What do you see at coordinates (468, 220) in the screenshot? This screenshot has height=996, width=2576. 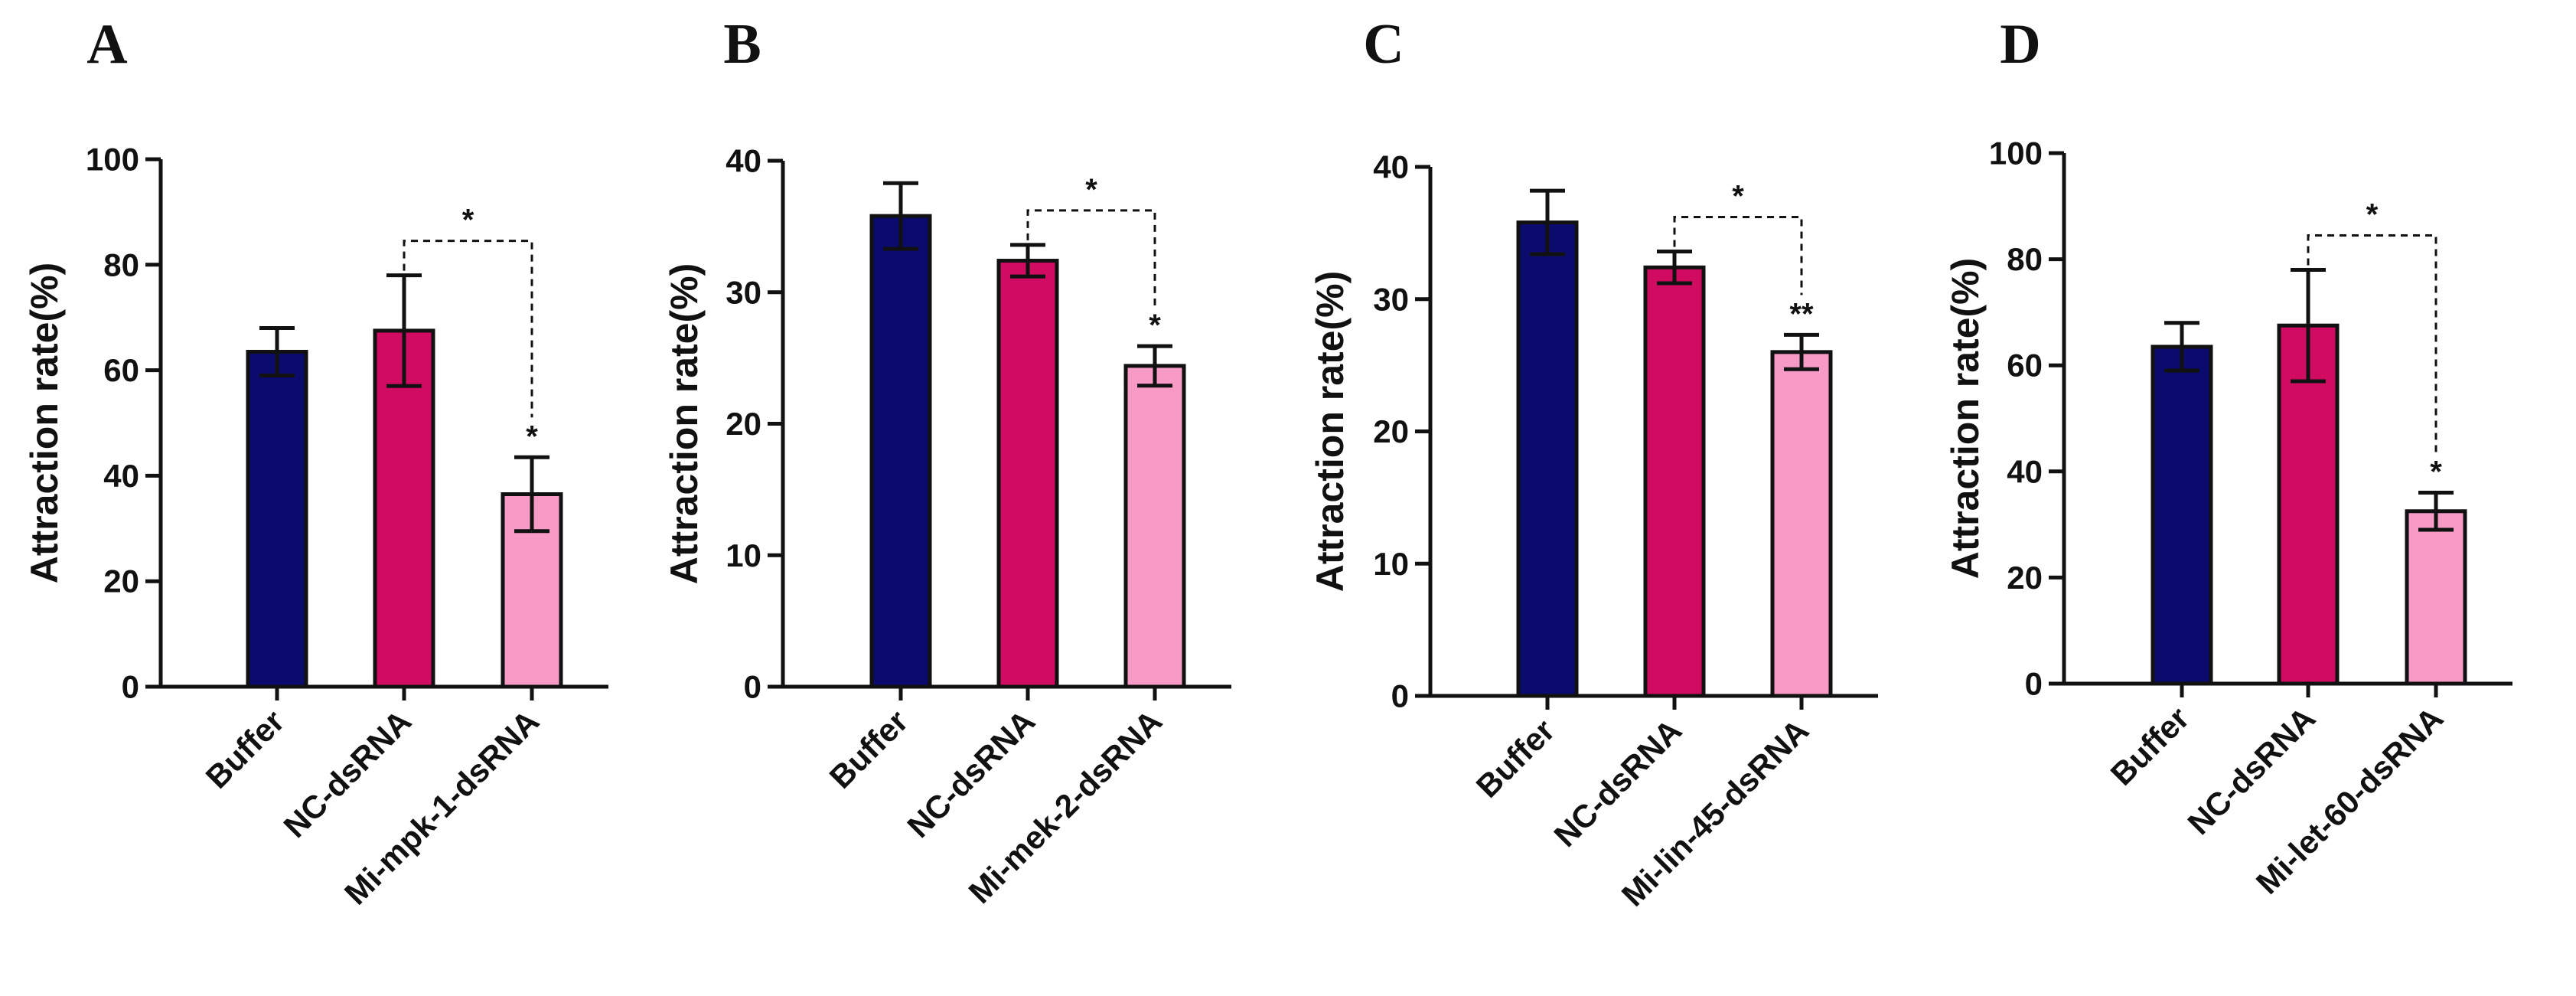 I see `panel-a-comparison-significance: *` at bounding box center [468, 220].